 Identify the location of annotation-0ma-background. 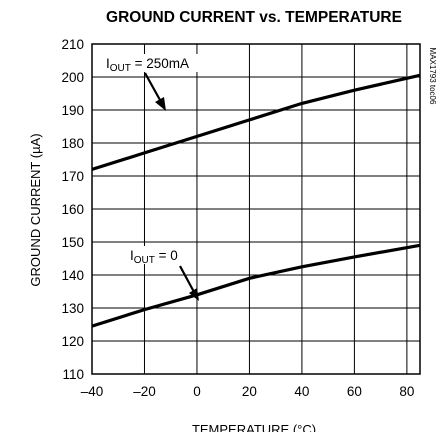
(161, 255).